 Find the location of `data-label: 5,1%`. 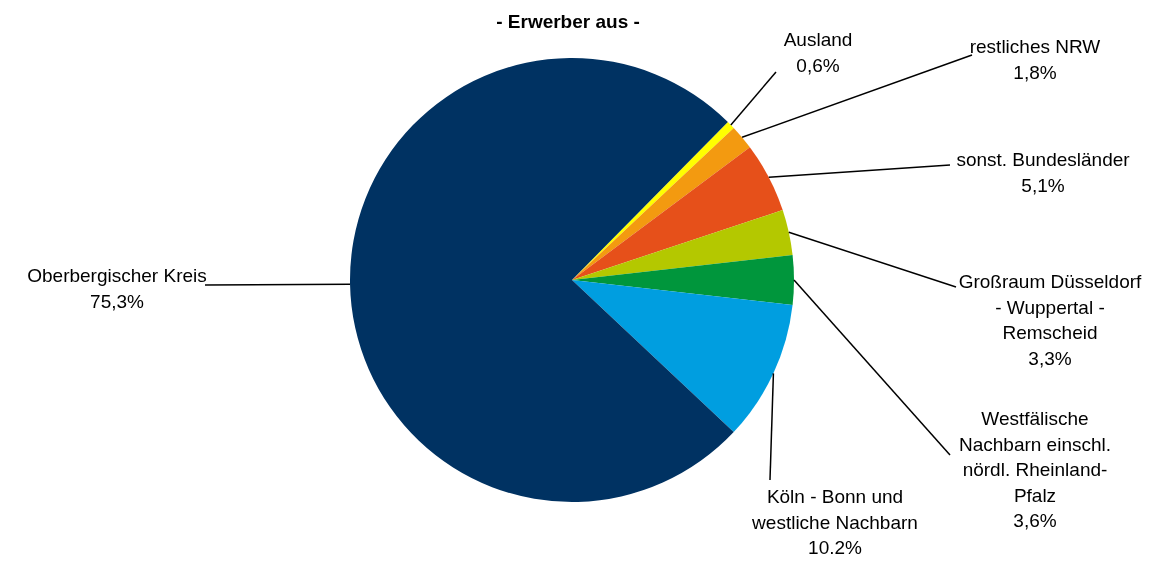

data-label: 5,1% is located at coordinates (1043, 185).